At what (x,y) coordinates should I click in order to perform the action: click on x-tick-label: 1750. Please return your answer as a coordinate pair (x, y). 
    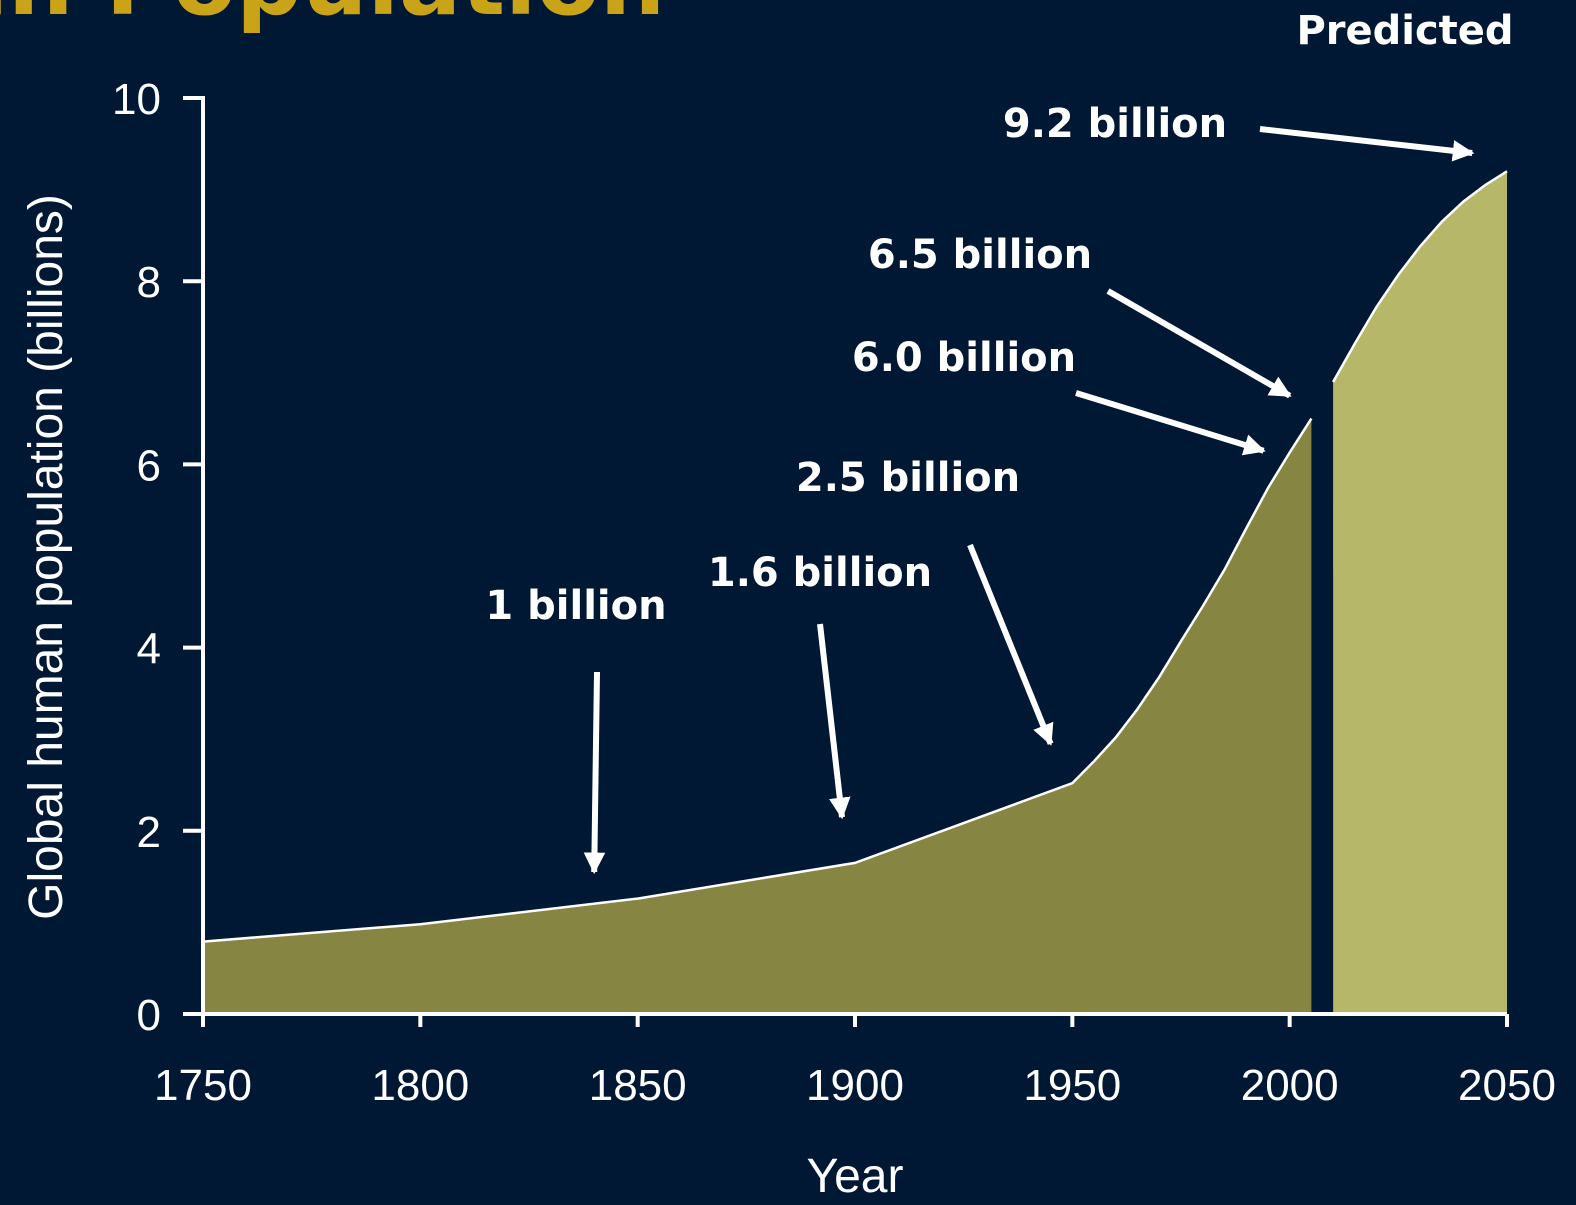
    Looking at the image, I should click on (203, 1085).